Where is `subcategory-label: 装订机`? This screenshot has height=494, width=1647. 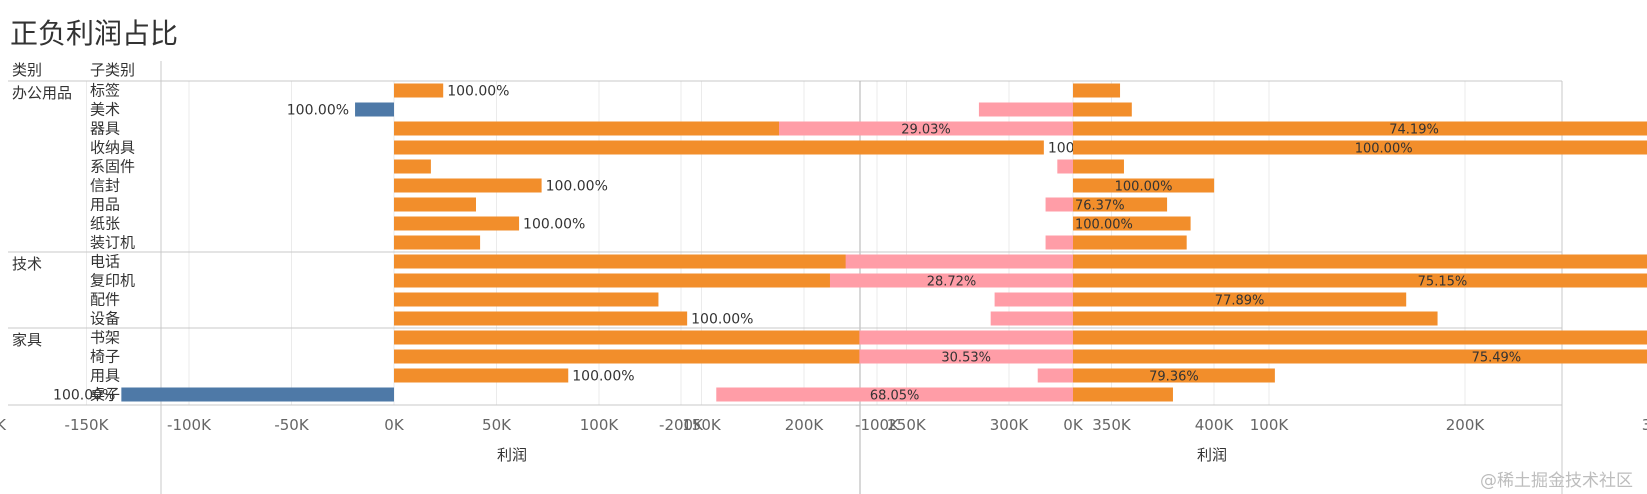
subcategory-label: 装订机 is located at coordinates (112, 243).